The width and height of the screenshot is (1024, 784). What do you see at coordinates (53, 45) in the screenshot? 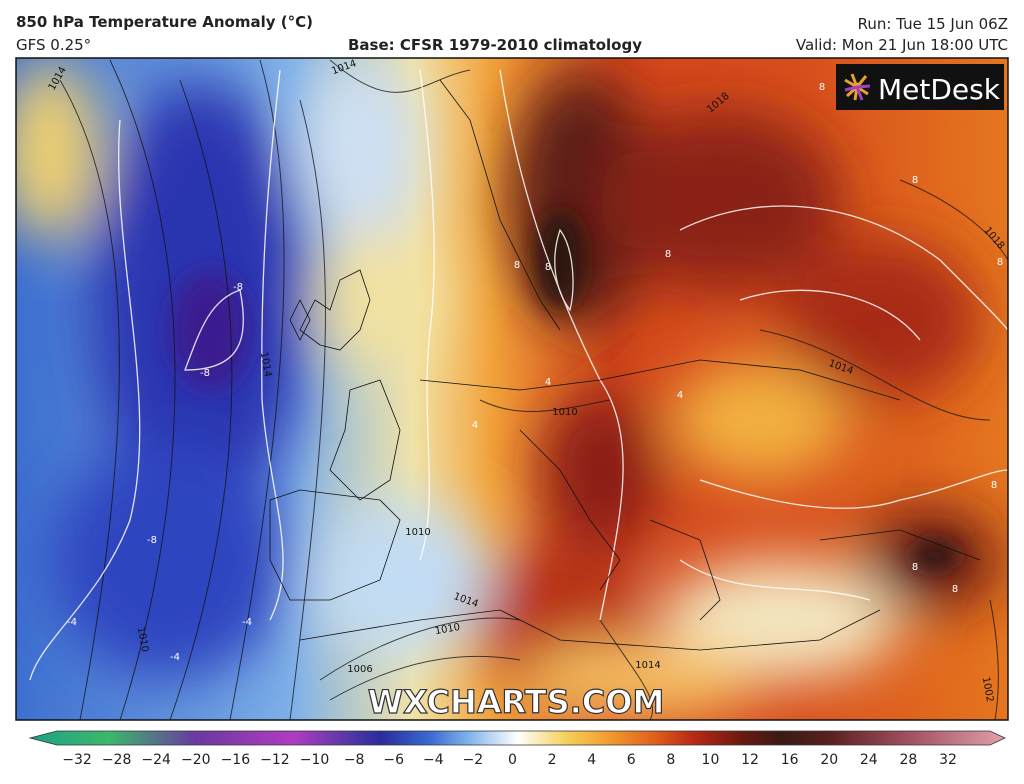
I see `model: GFS 0.25°` at bounding box center [53, 45].